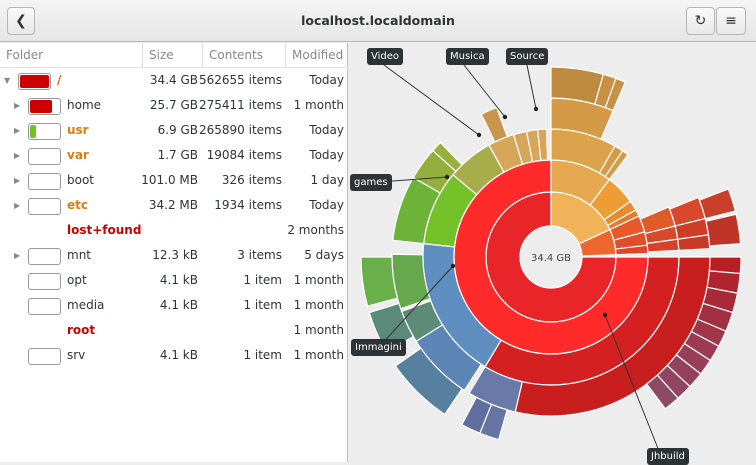  Describe the element at coordinates (240, 105) in the screenshot. I see `folder-contents: 275411 items` at that location.